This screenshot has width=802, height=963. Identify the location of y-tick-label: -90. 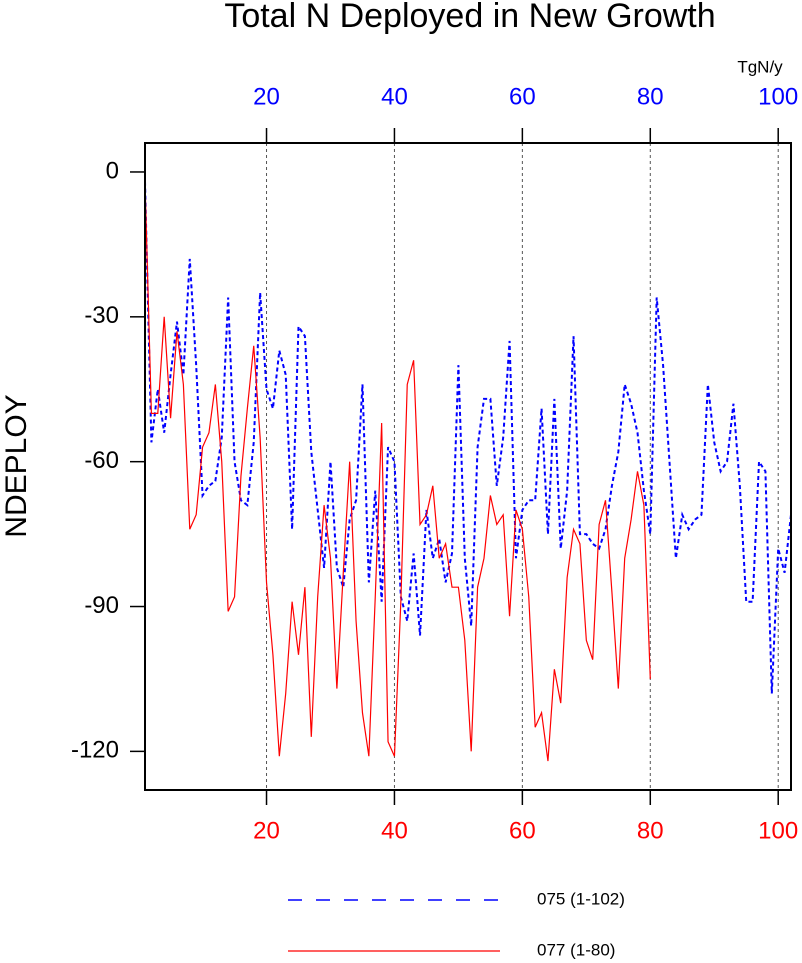
(101, 605).